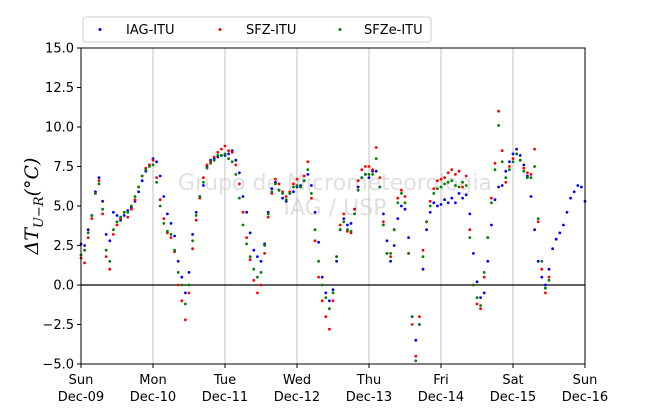  What do you see at coordinates (297, 380) in the screenshot?
I see `x-tick-weekday-3: Wed` at bounding box center [297, 380].